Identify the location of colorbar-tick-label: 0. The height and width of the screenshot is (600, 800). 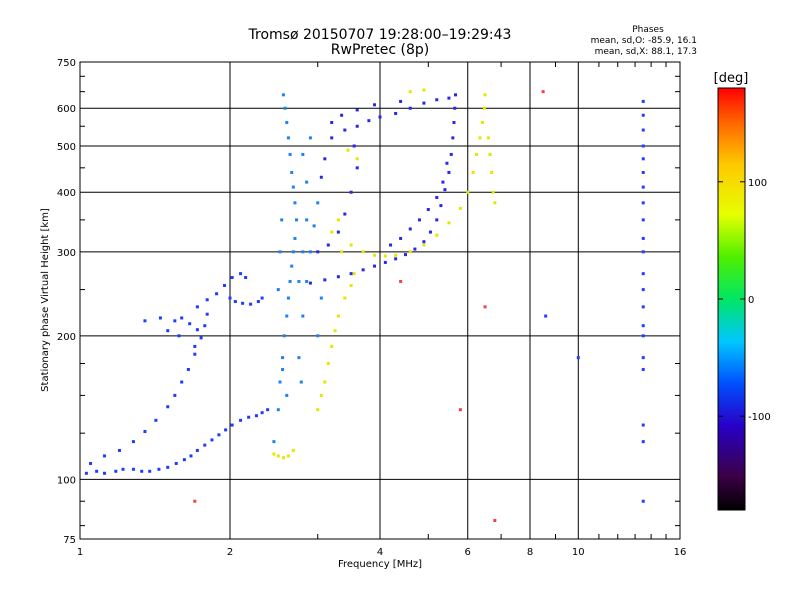
(751, 300).